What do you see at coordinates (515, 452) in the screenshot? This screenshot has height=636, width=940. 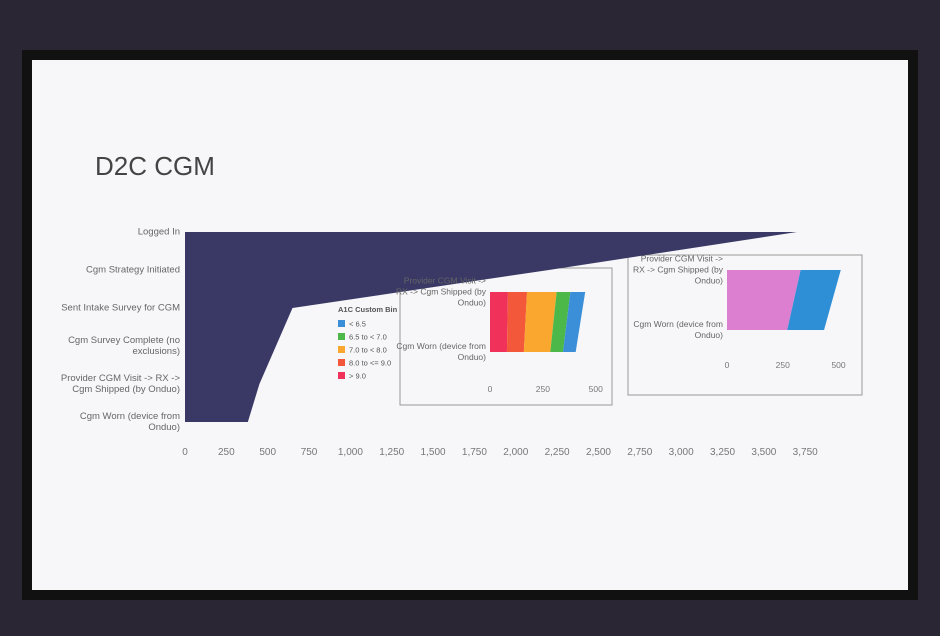 I see `x-tick-label: 2,000` at bounding box center [515, 452].